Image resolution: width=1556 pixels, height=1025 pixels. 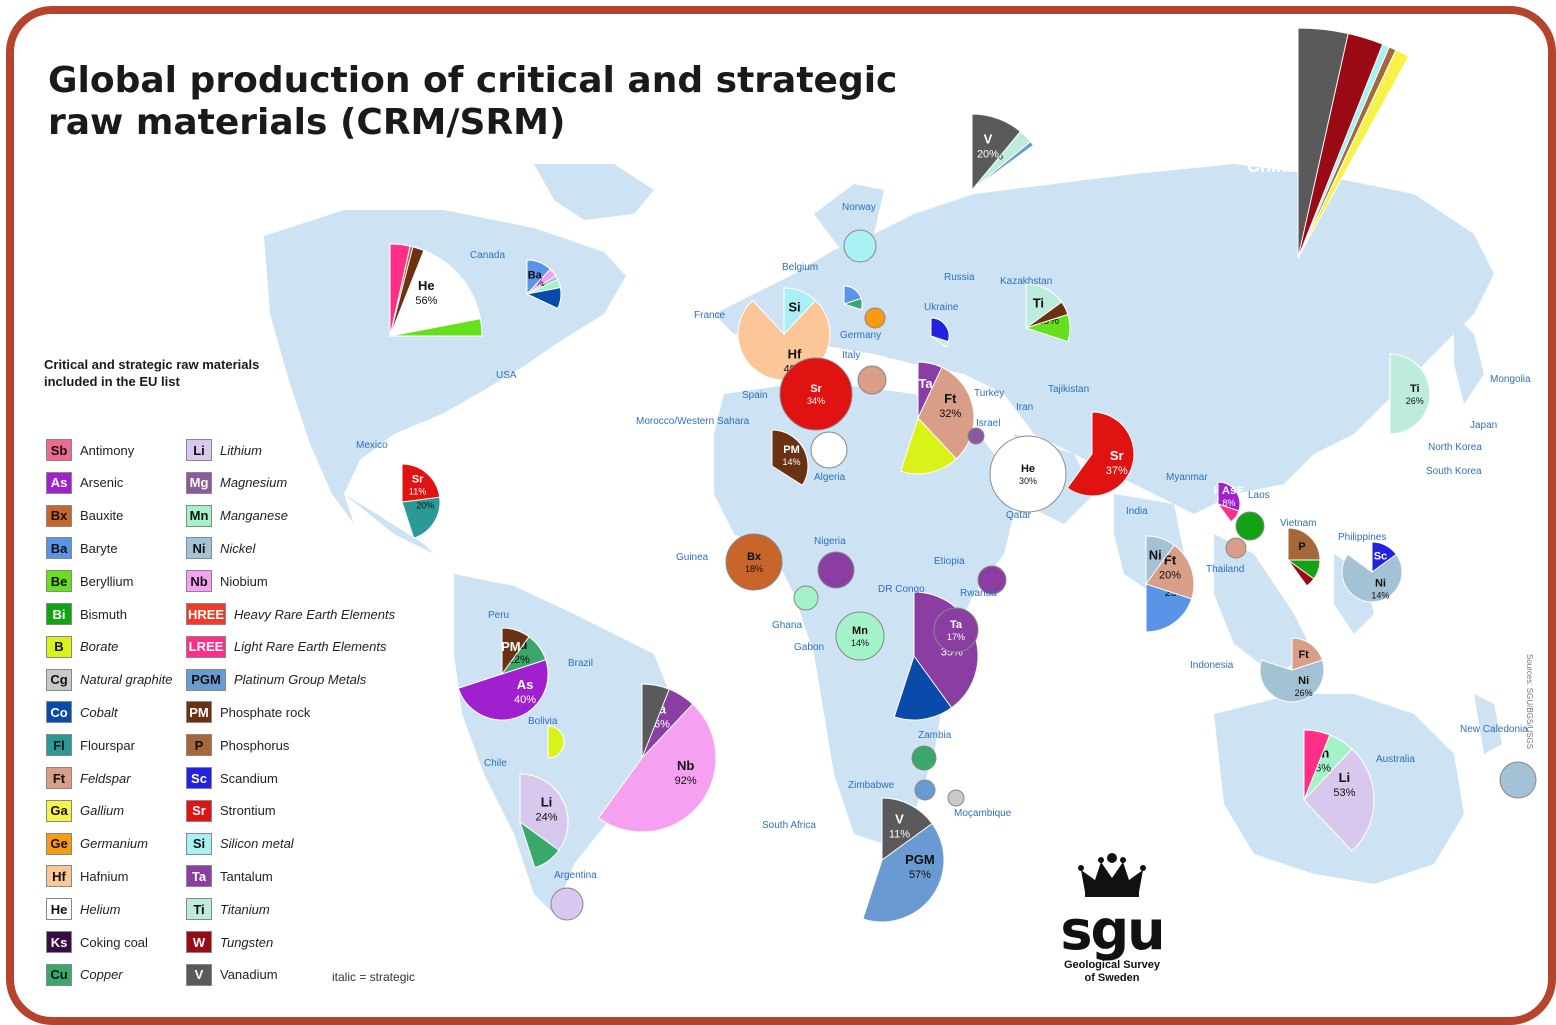 What do you see at coordinates (238, 548) in the screenshot?
I see `legend-label: Nickel` at bounding box center [238, 548].